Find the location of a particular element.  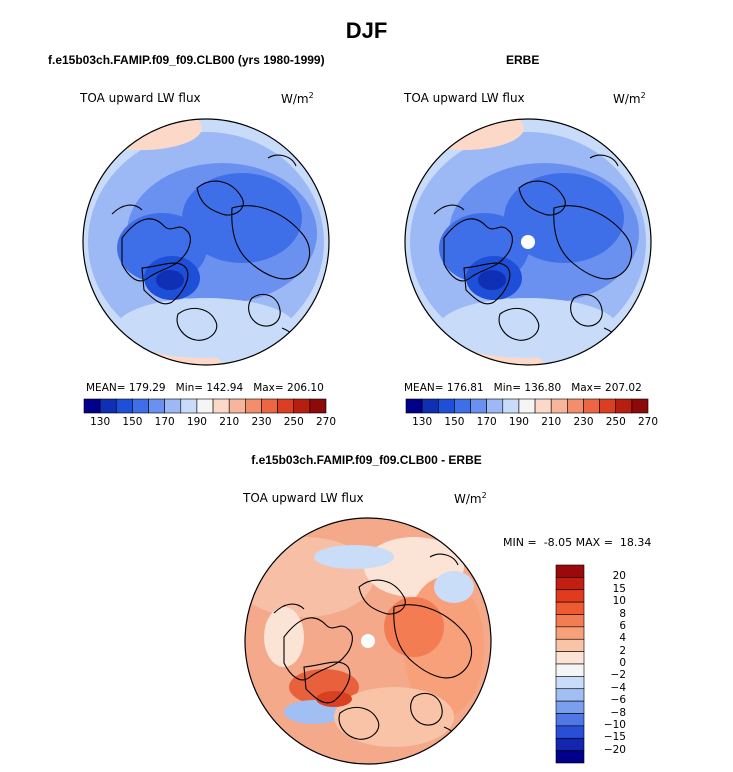

colorbar-tick-label: 10 is located at coordinates (619, 601).